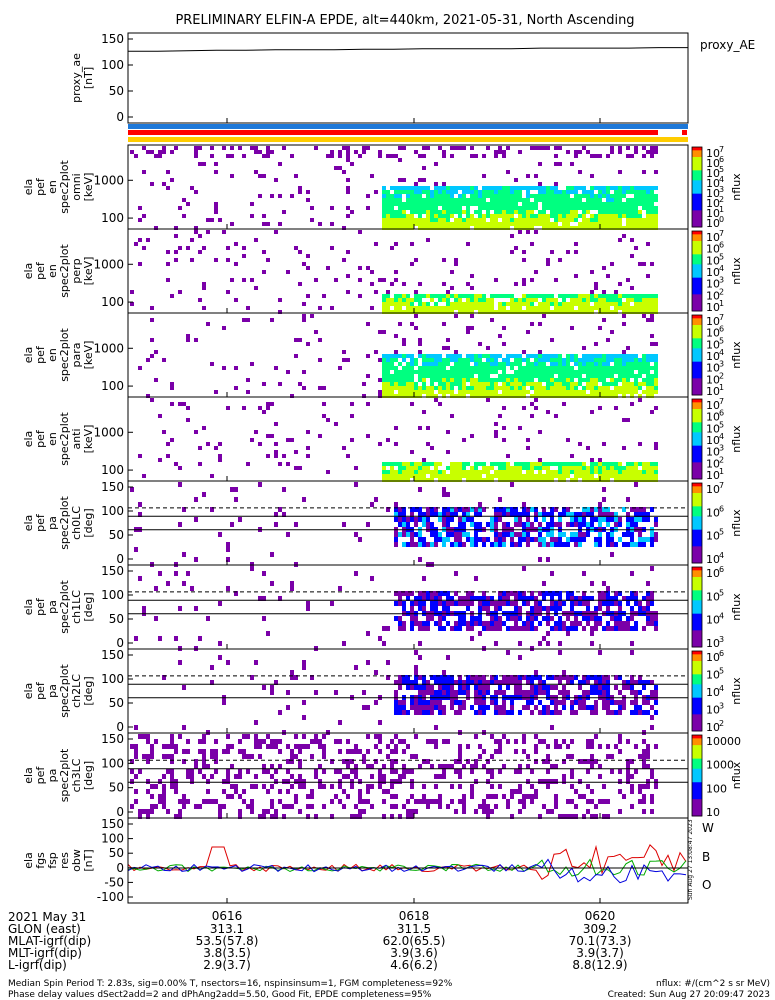 The height and width of the screenshot is (1000, 775). Describe the element at coordinates (112, 470) in the screenshot. I see `ytick-label: 100` at that location.